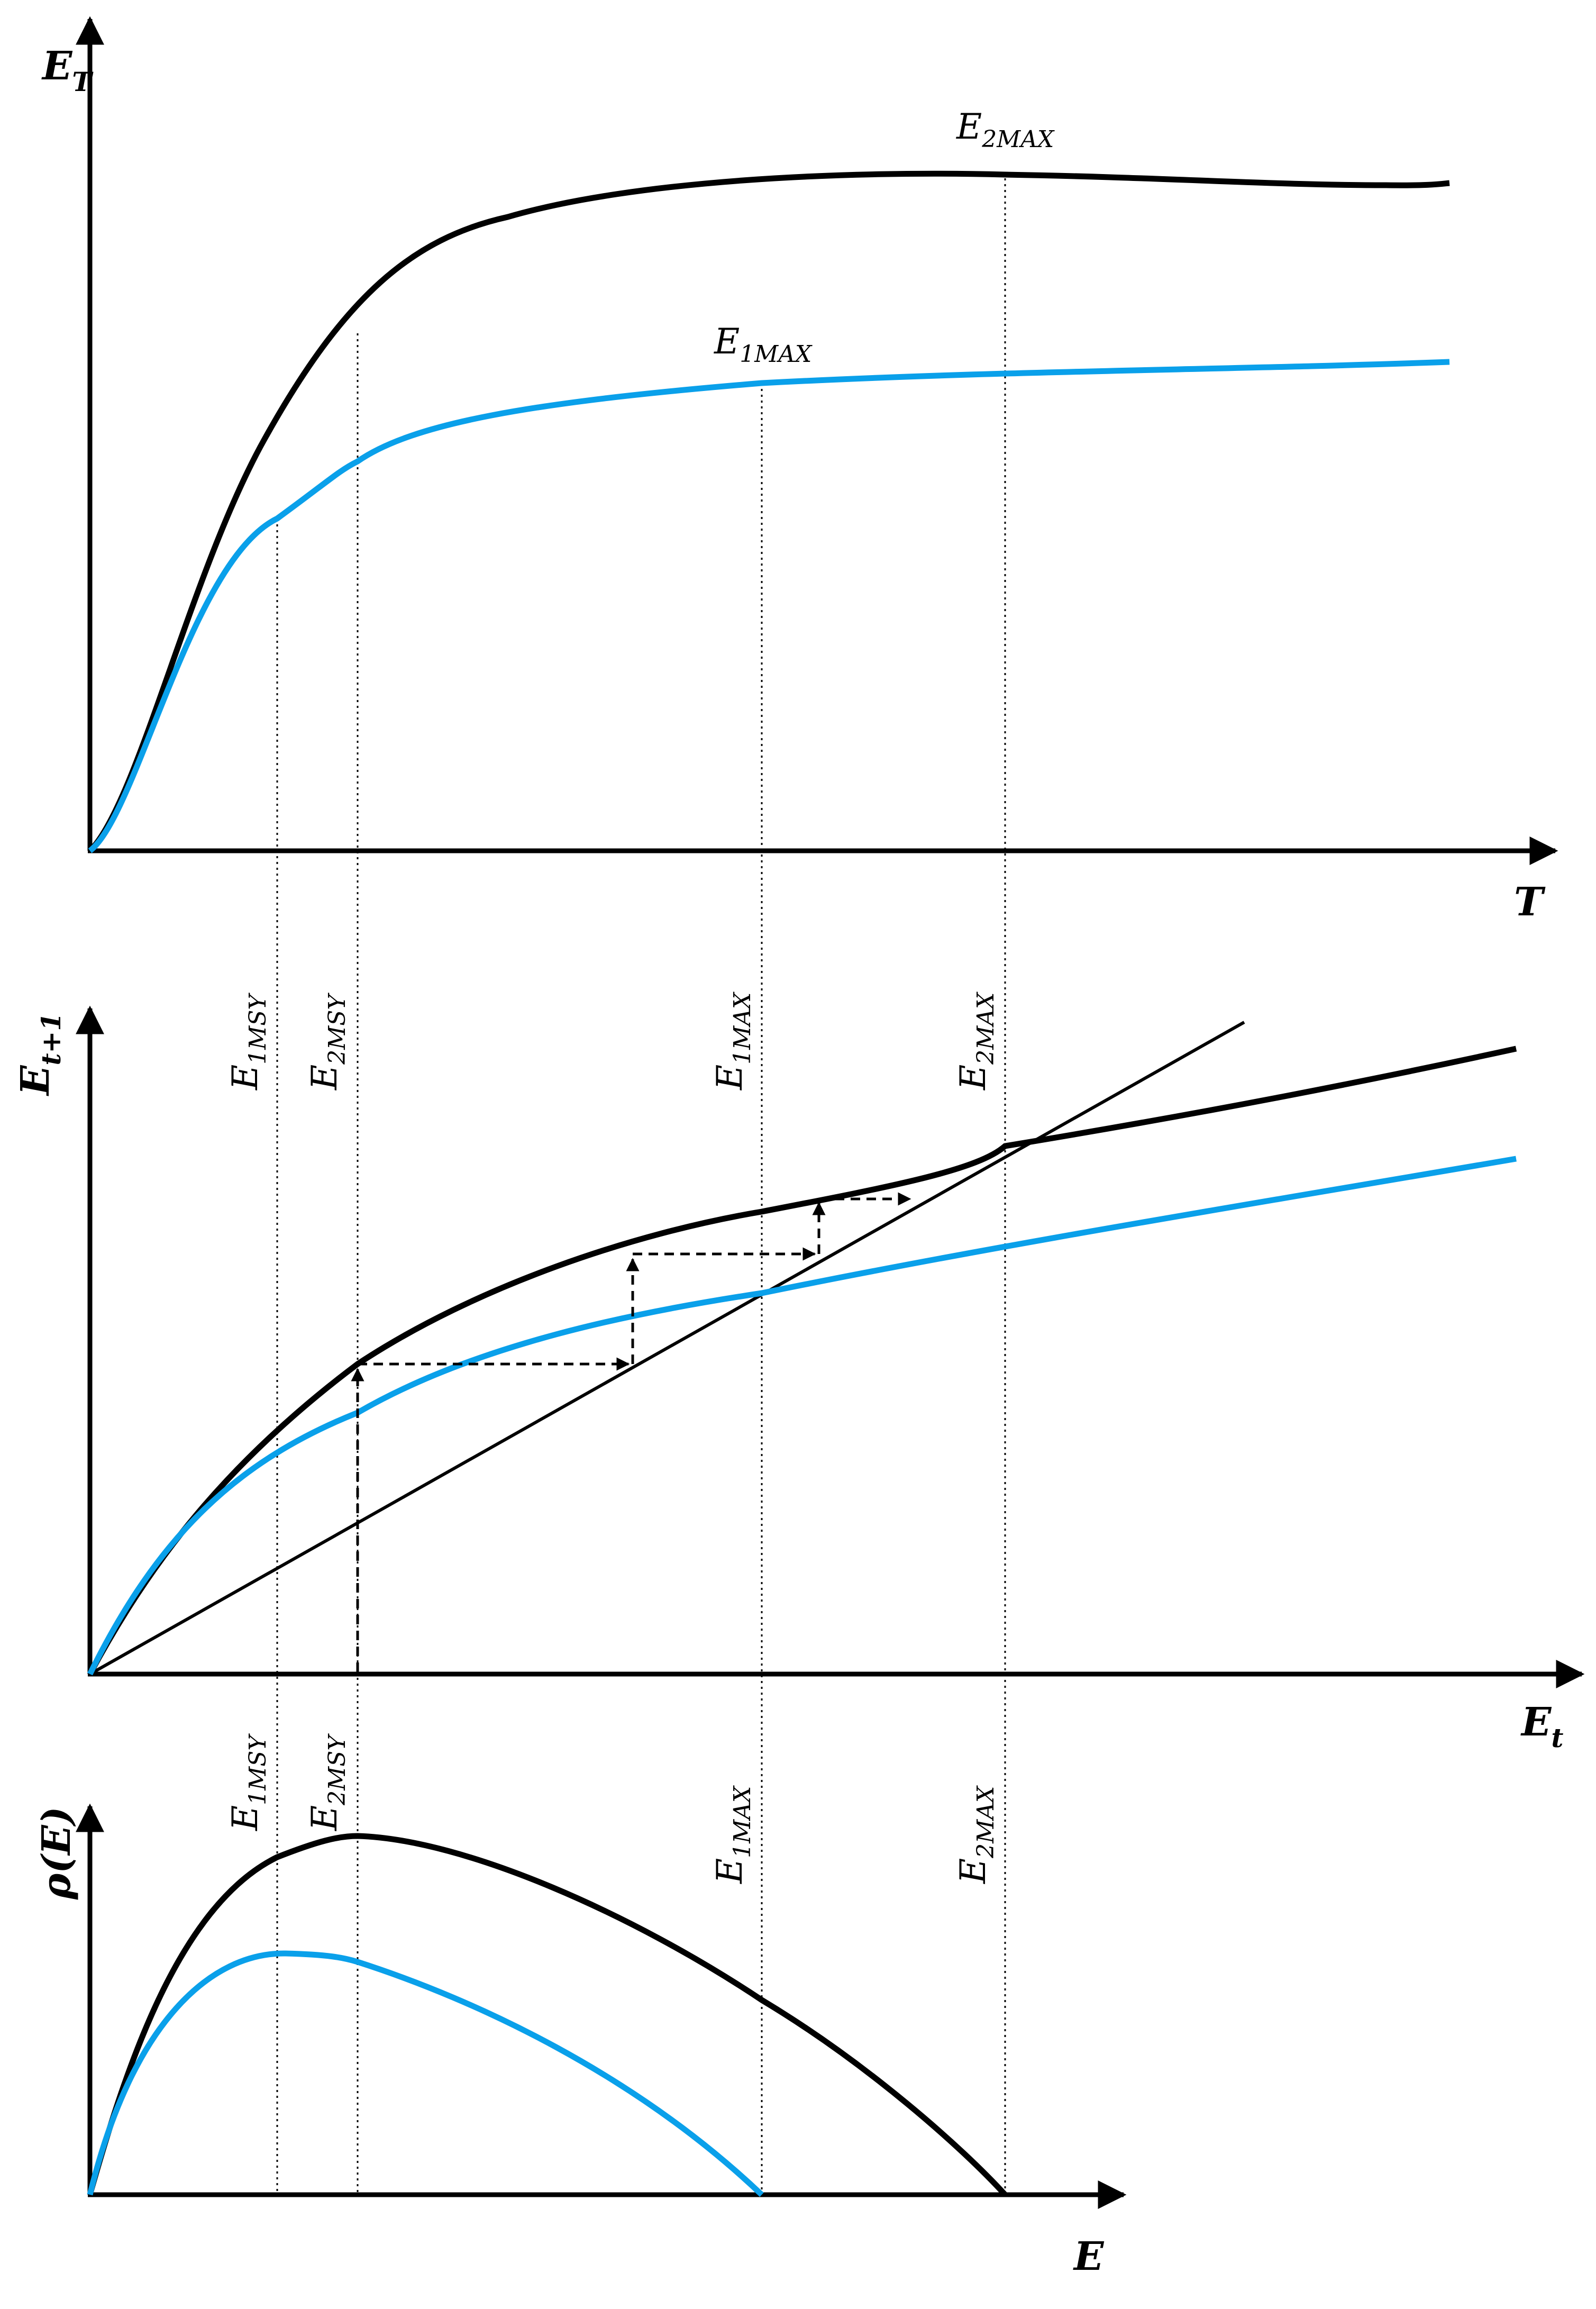 This screenshot has width=1596, height=2309. I want to click on mid-xlabel: Et, so click(1542, 1726).